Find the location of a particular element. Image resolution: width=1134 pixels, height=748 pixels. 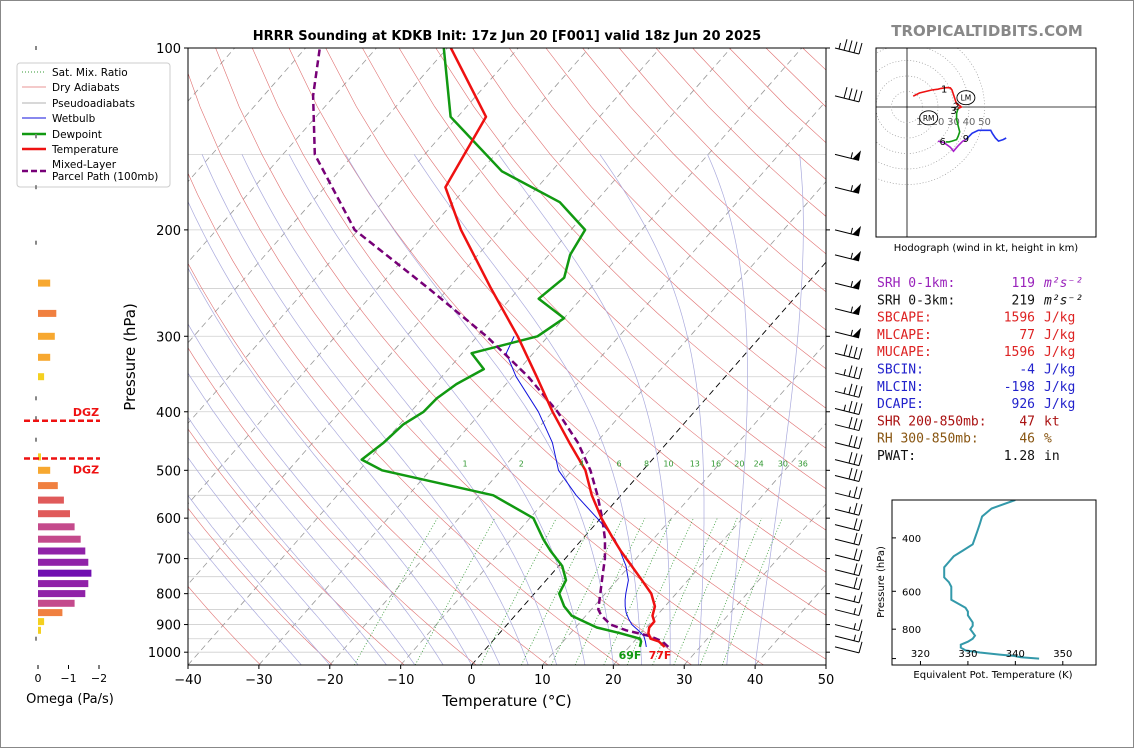

index-label: SBCAPE: is located at coordinates (904, 318).